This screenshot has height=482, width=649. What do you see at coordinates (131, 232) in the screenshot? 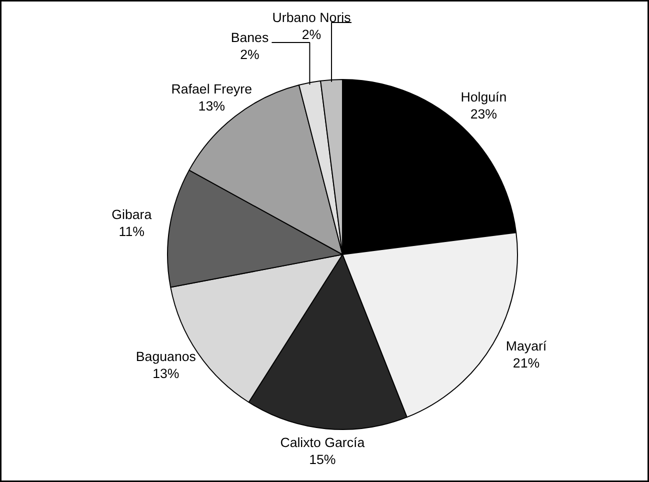
I see `data-label: 11%` at bounding box center [131, 232].